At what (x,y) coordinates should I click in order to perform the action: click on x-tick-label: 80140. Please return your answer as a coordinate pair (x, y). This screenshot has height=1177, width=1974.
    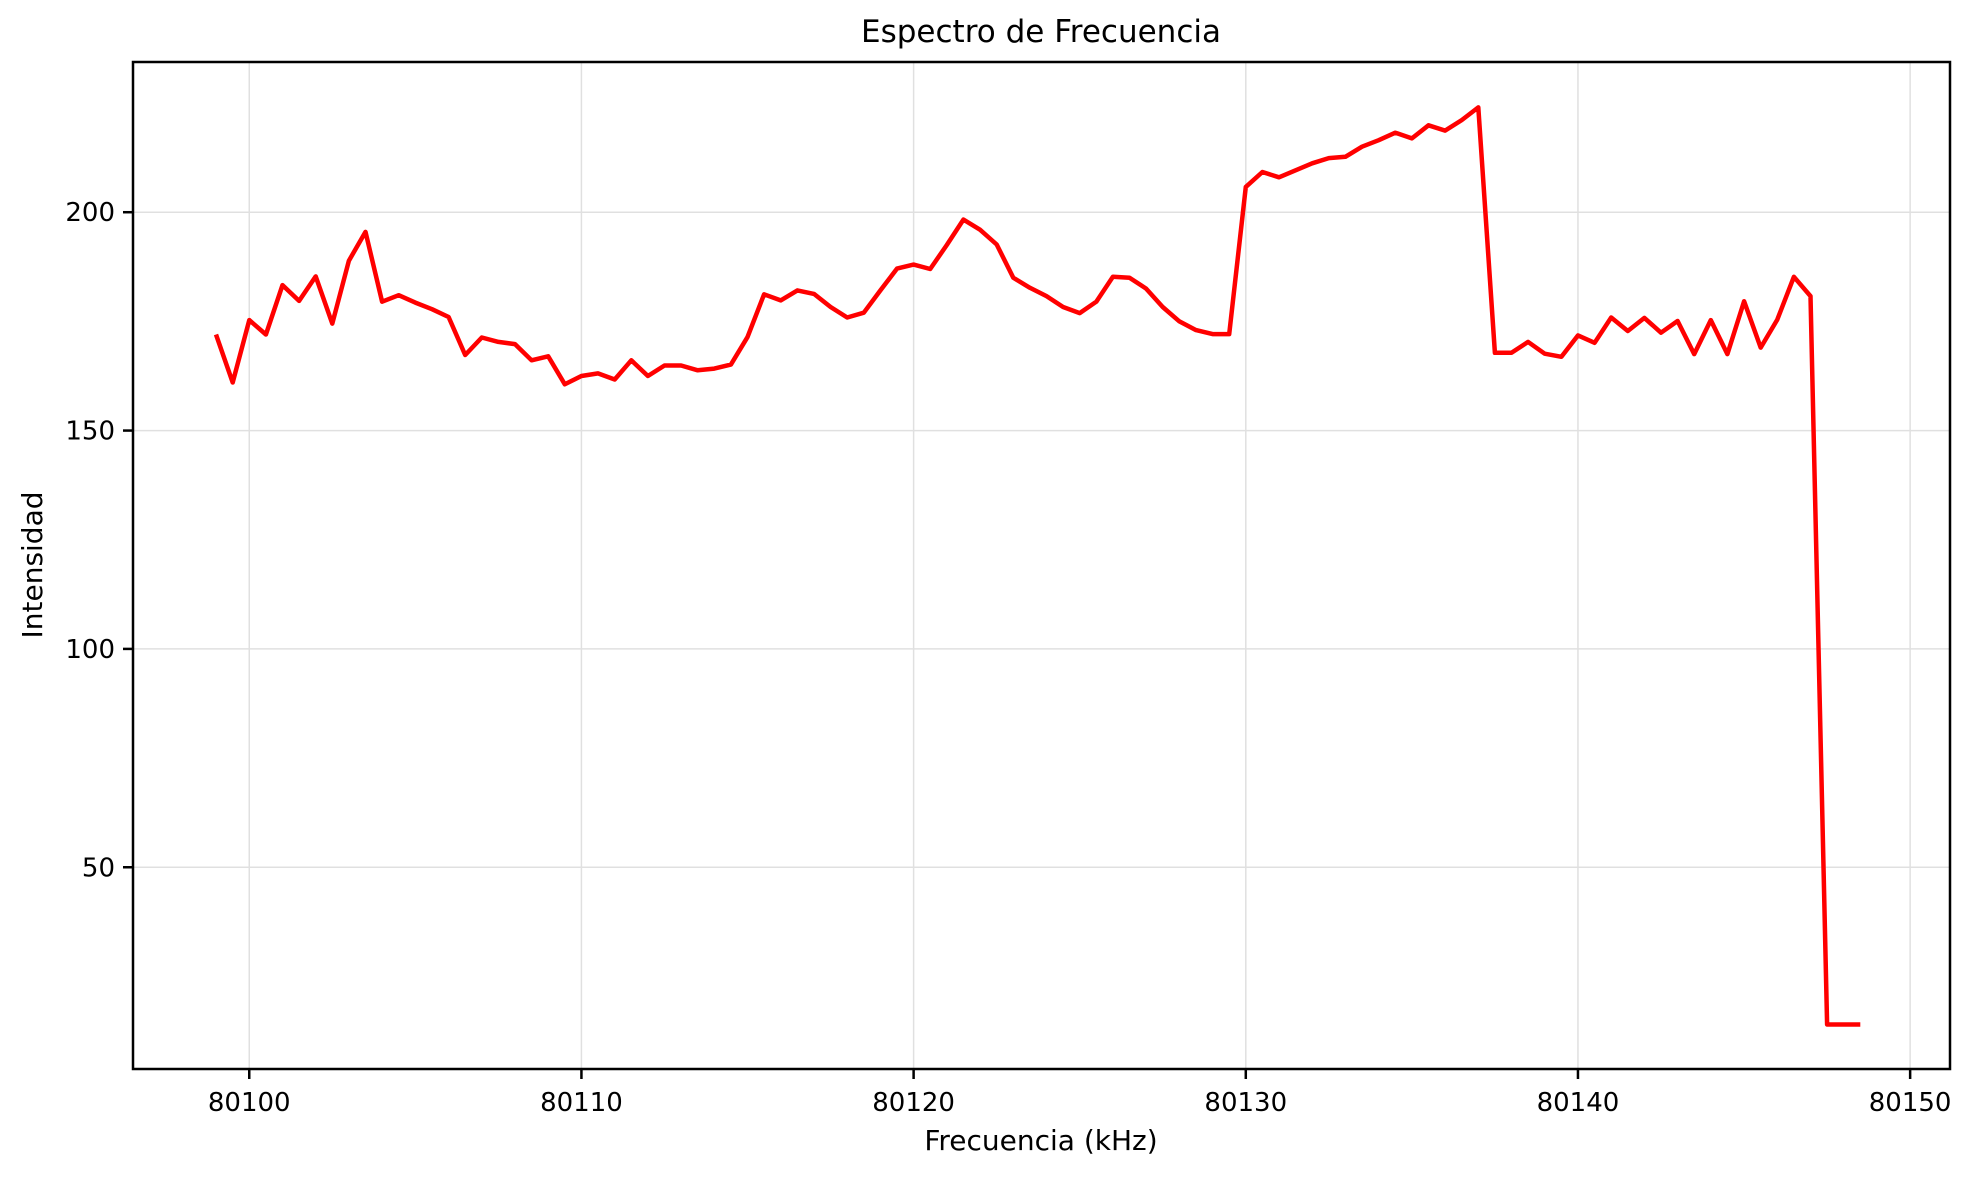
    Looking at the image, I should click on (1578, 1103).